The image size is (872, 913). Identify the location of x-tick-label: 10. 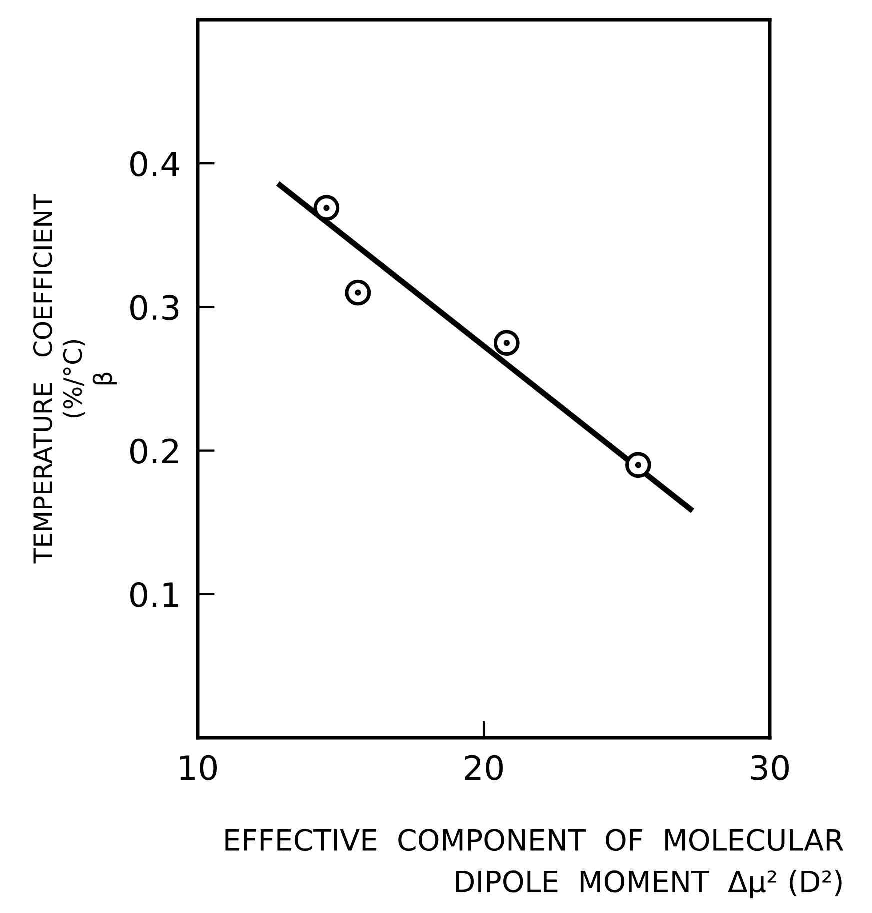
(198, 767).